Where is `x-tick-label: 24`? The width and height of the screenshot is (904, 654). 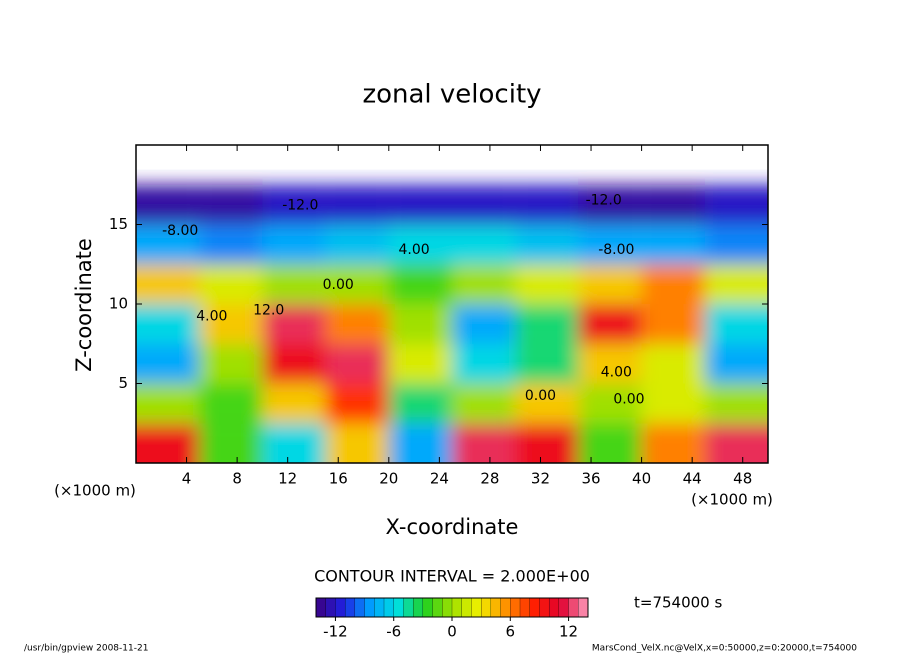
x-tick-label: 24 is located at coordinates (439, 479).